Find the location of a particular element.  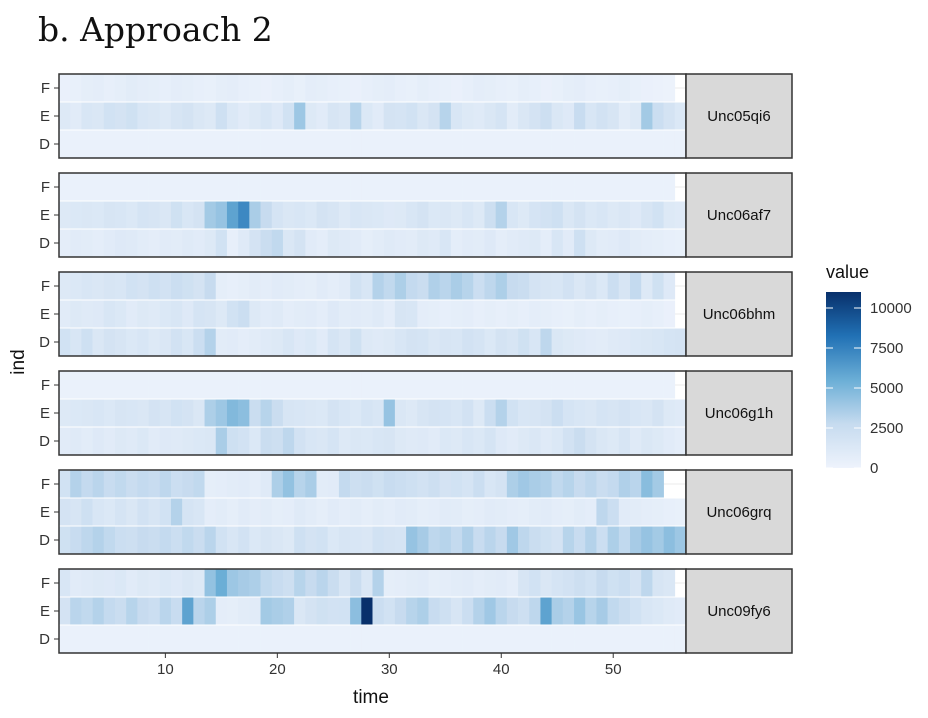

facet-panel: Unc06g1h FED is located at coordinates (416, 413).